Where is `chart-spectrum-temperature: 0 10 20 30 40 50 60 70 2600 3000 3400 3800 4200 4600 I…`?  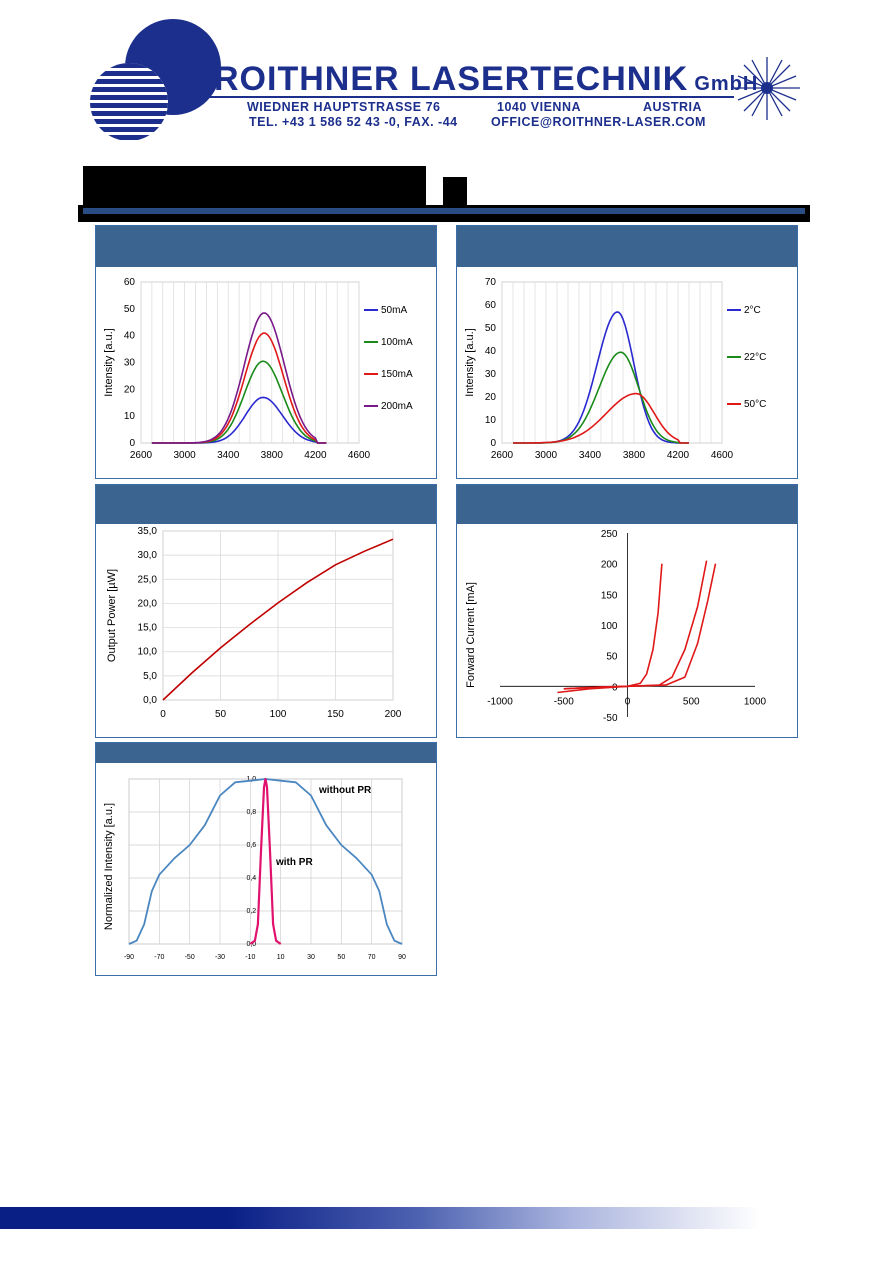 chart-spectrum-temperature: 0 10 20 30 40 50 60 70 2600 3000 3400 3800 4200 4600 I… is located at coordinates (615, 369).